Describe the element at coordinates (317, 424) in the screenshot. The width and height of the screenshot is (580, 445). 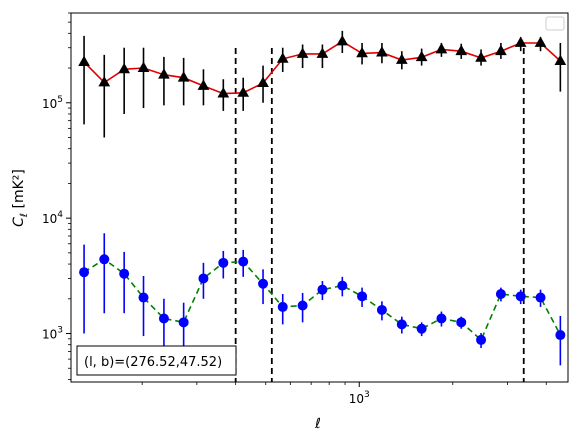
I see `x-axis-label: ℓ` at that location.